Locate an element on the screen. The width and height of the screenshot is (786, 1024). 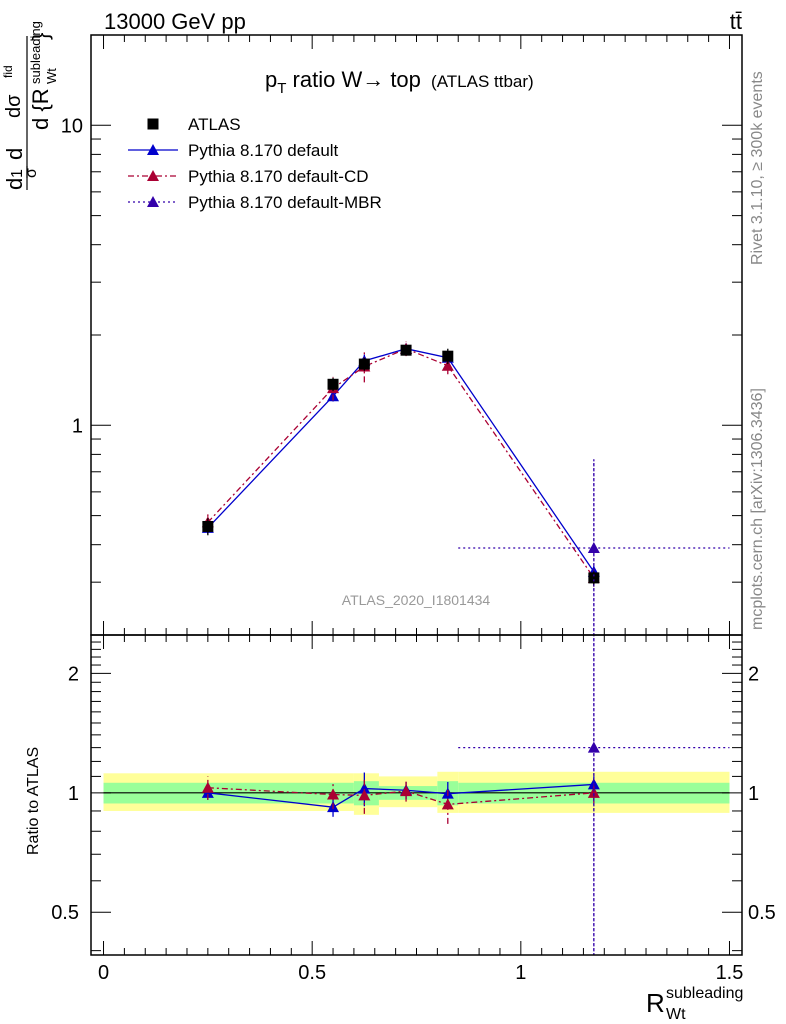
x-label-base: R is located at coordinates (655, 1003).